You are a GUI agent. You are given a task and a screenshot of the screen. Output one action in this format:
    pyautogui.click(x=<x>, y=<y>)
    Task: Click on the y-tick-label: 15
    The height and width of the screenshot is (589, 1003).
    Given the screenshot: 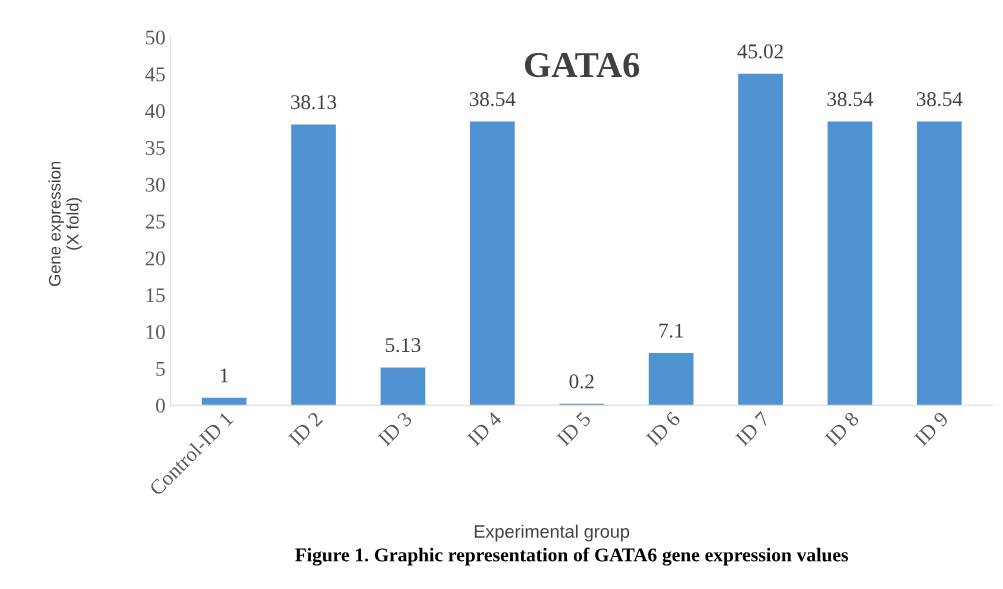 What is the action you would take?
    pyautogui.click(x=155, y=295)
    